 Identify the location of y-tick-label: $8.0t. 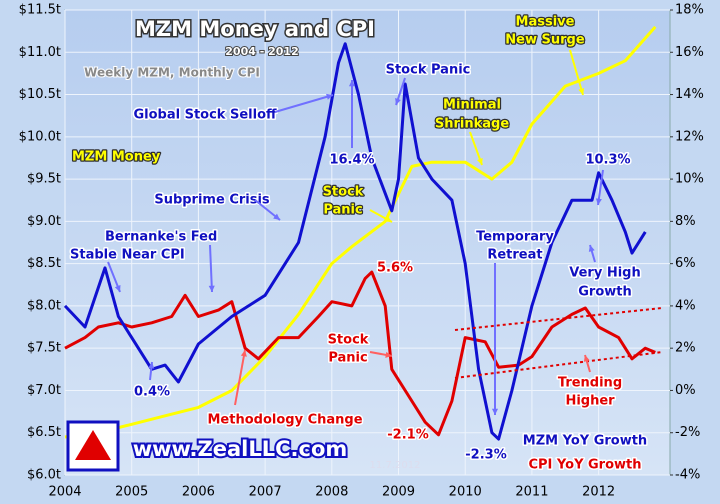
(44, 305).